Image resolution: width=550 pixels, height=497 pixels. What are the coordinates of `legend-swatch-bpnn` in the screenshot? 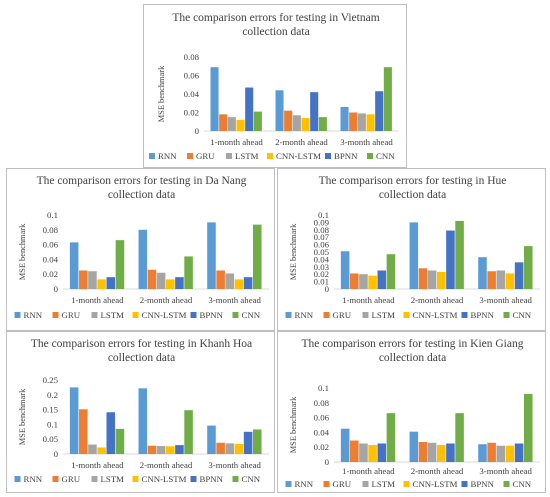 It's located at (464, 484).